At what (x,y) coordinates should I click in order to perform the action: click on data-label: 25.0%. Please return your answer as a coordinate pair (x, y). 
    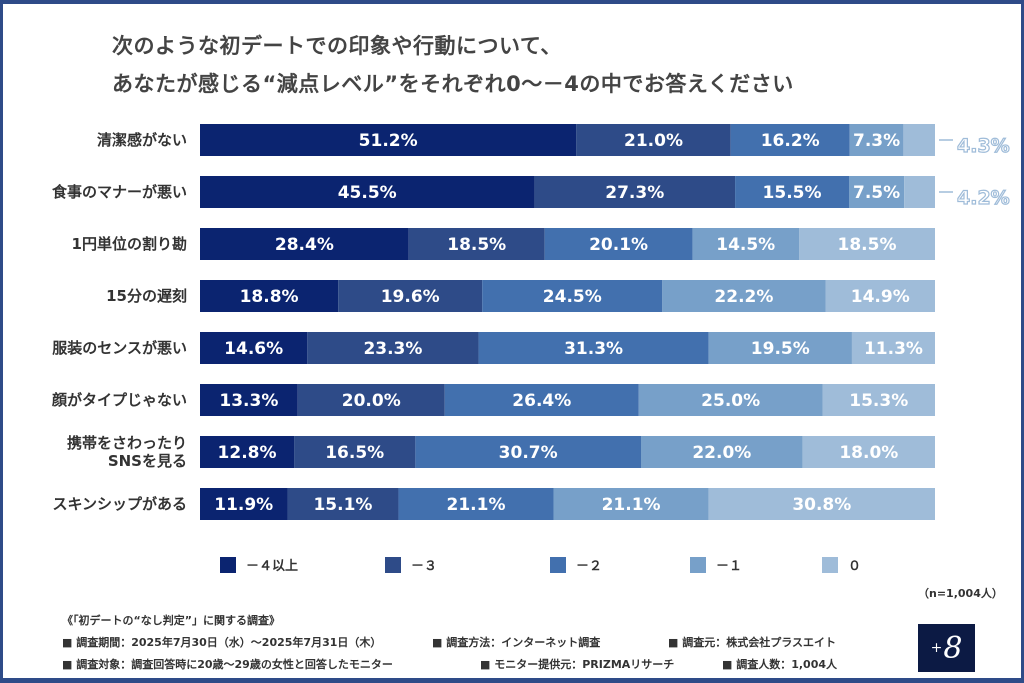
    Looking at the image, I should click on (730, 401).